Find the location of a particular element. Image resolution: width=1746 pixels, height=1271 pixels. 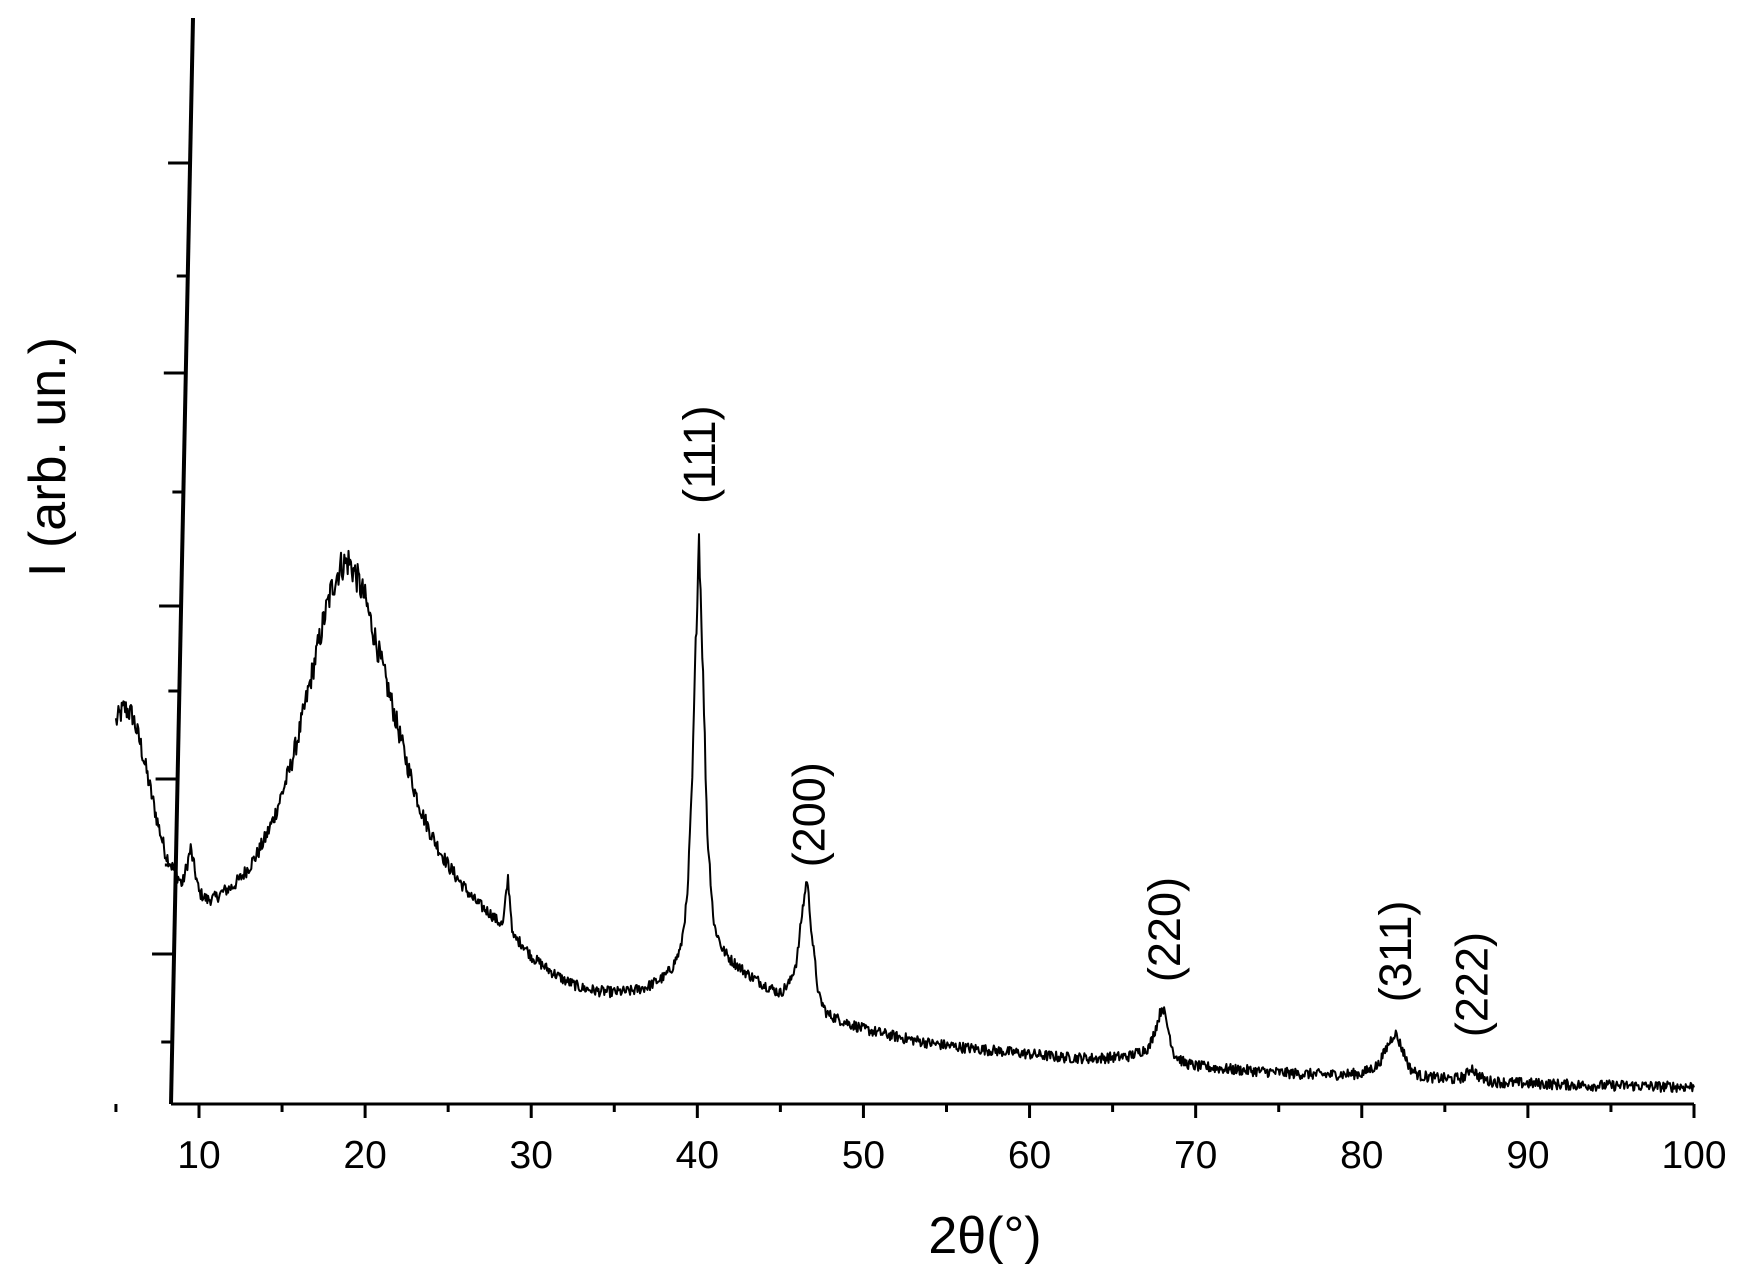

x-tick-label: 60 is located at coordinates (1029, 1155).